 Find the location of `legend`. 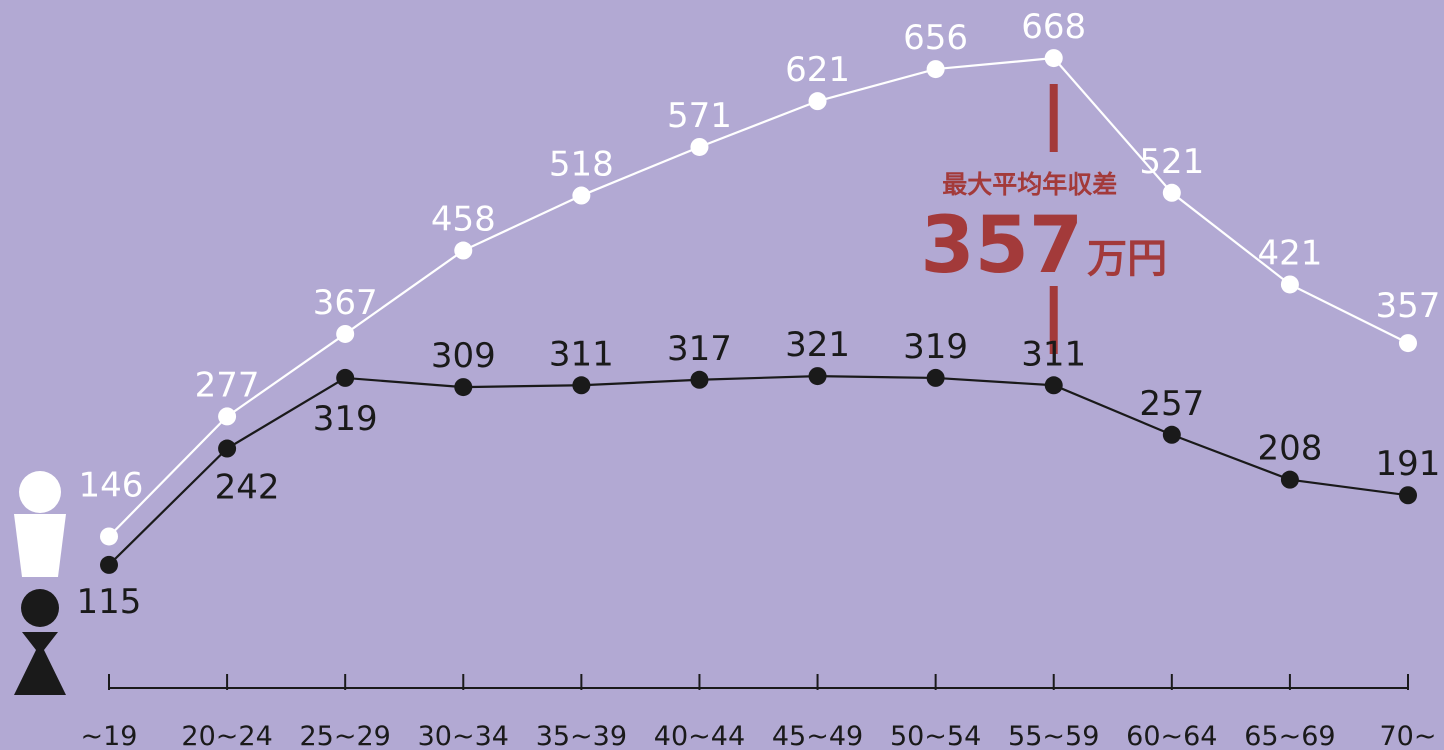

legend is located at coordinates (40, 583).